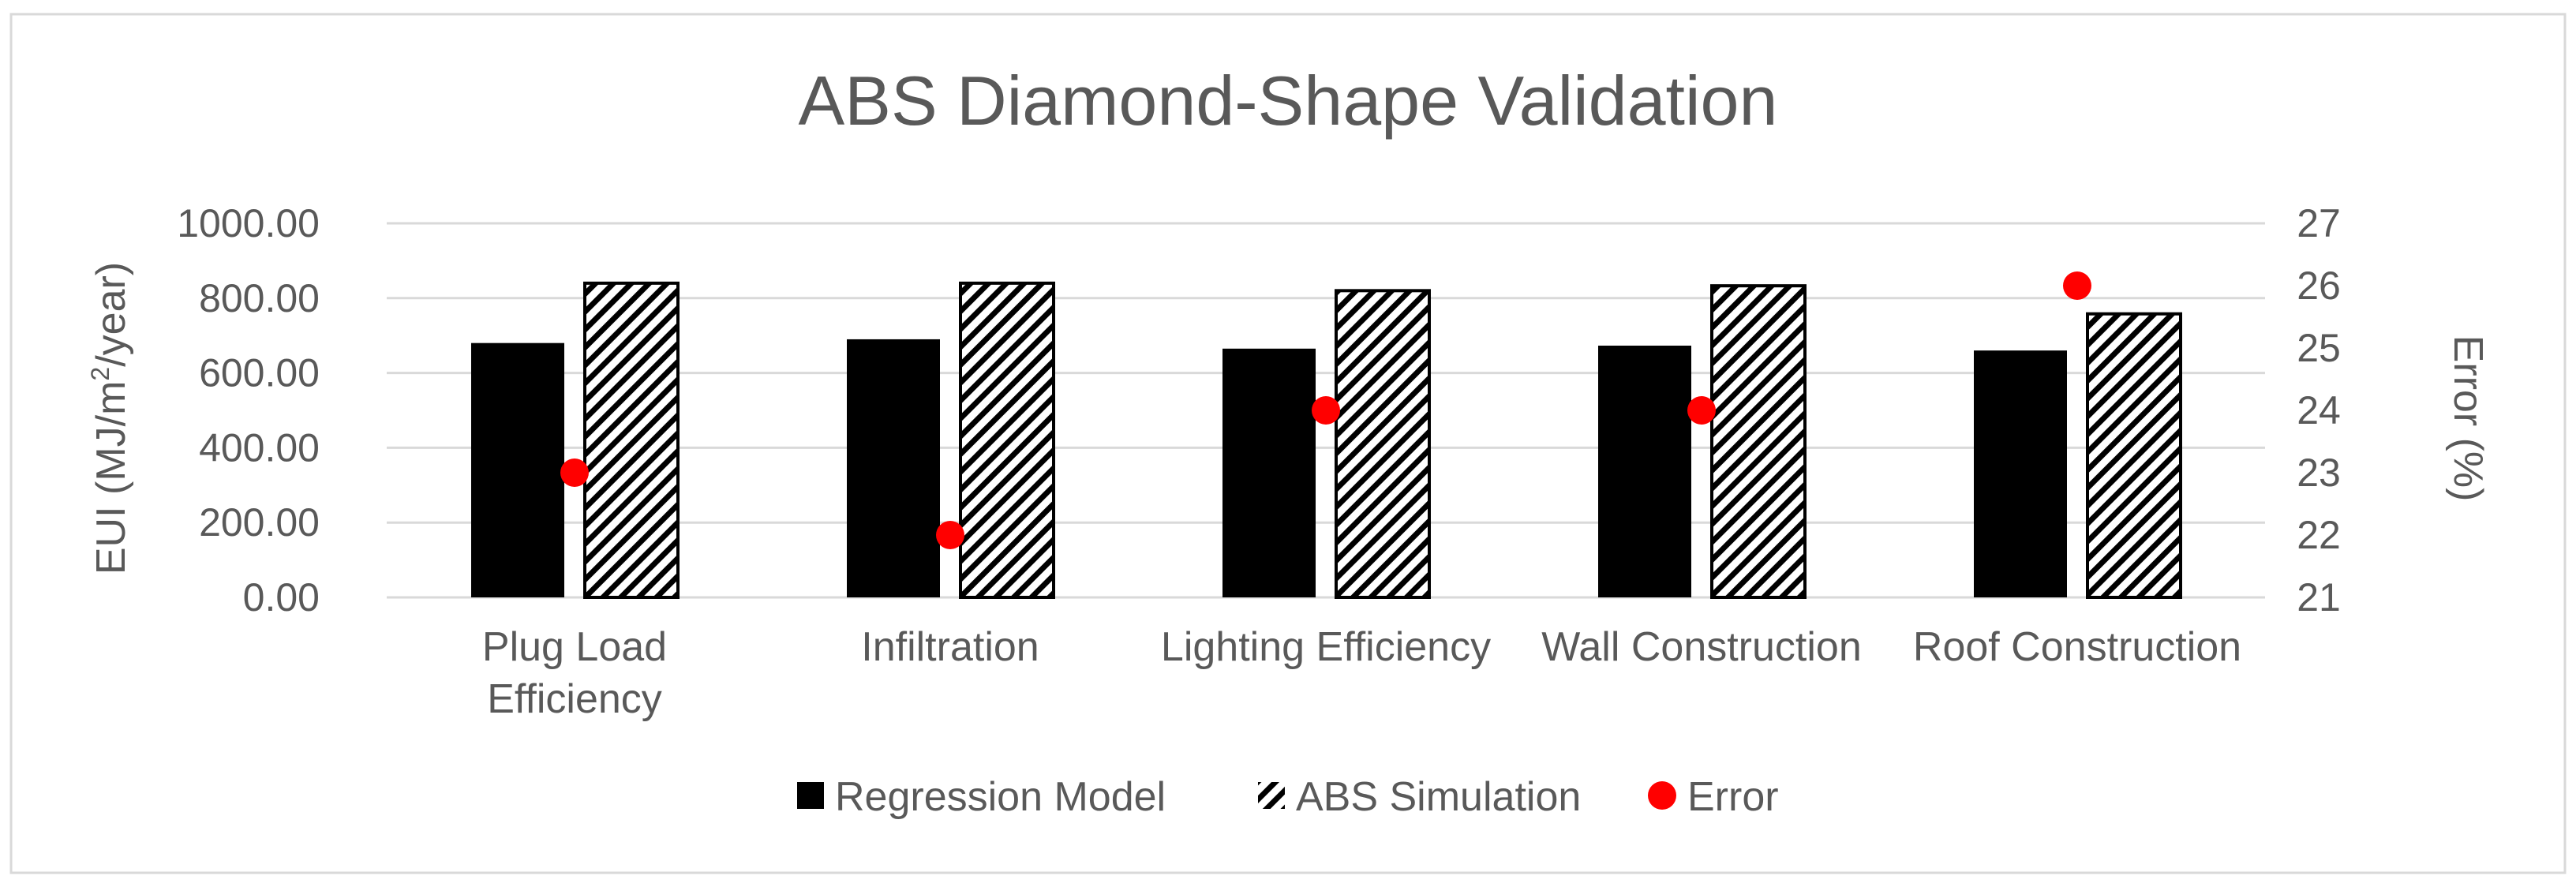 This screenshot has height=887, width=2576. What do you see at coordinates (2319, 535) in the screenshot?
I see `right-tick-label: 22` at bounding box center [2319, 535].